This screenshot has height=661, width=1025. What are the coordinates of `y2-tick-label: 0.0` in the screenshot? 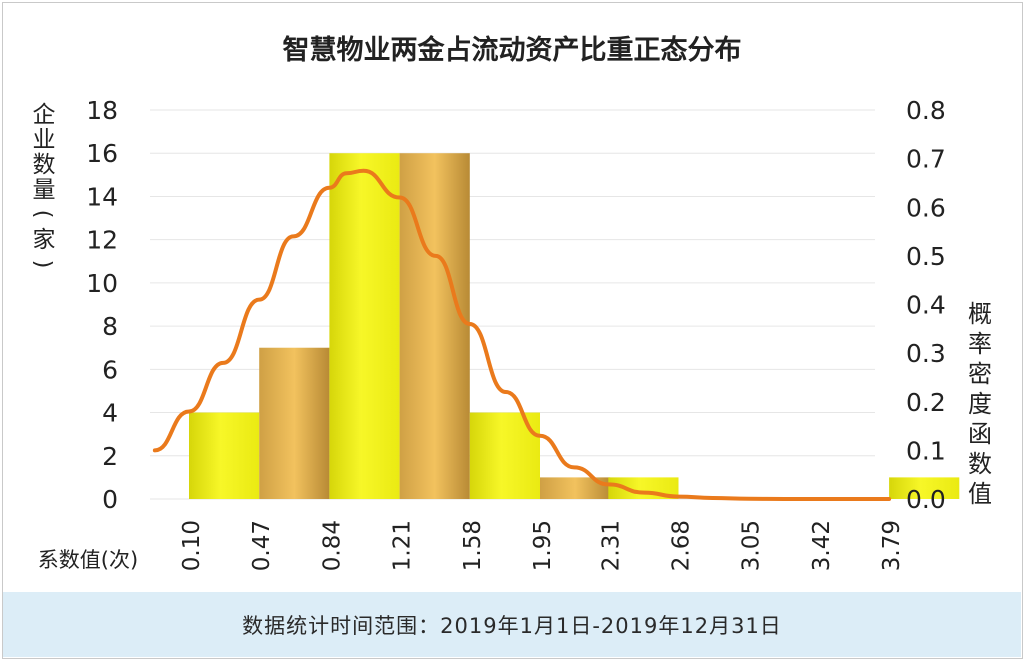 It's located at (926, 499).